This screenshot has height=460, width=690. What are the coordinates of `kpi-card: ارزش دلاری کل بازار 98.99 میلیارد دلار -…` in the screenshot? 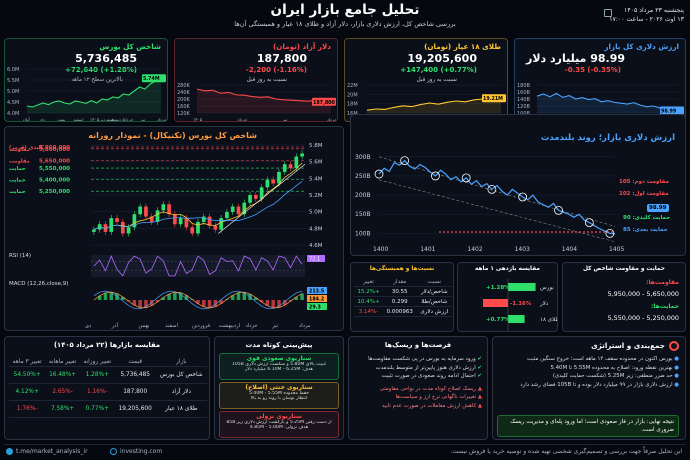 It's located at (600, 80).